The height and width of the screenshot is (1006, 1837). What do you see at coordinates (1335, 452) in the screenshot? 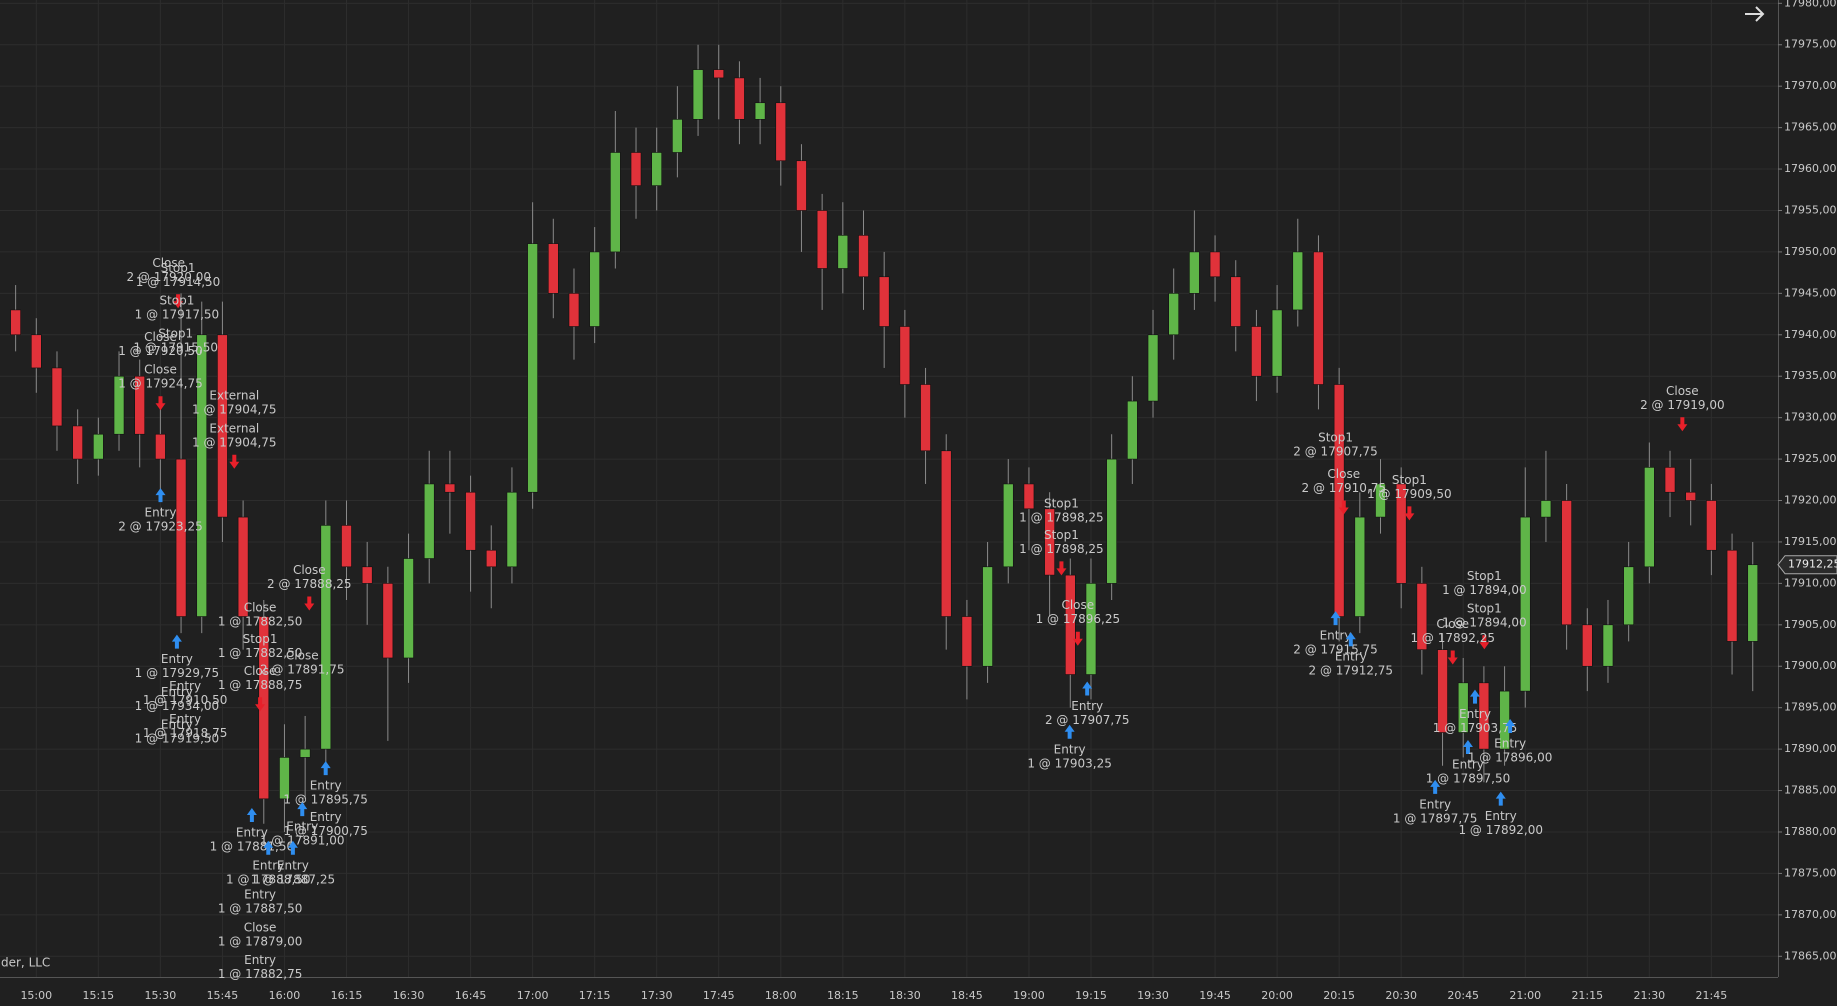
I see `trade-label-text: 2 @ 17907,75` at bounding box center [1335, 452].